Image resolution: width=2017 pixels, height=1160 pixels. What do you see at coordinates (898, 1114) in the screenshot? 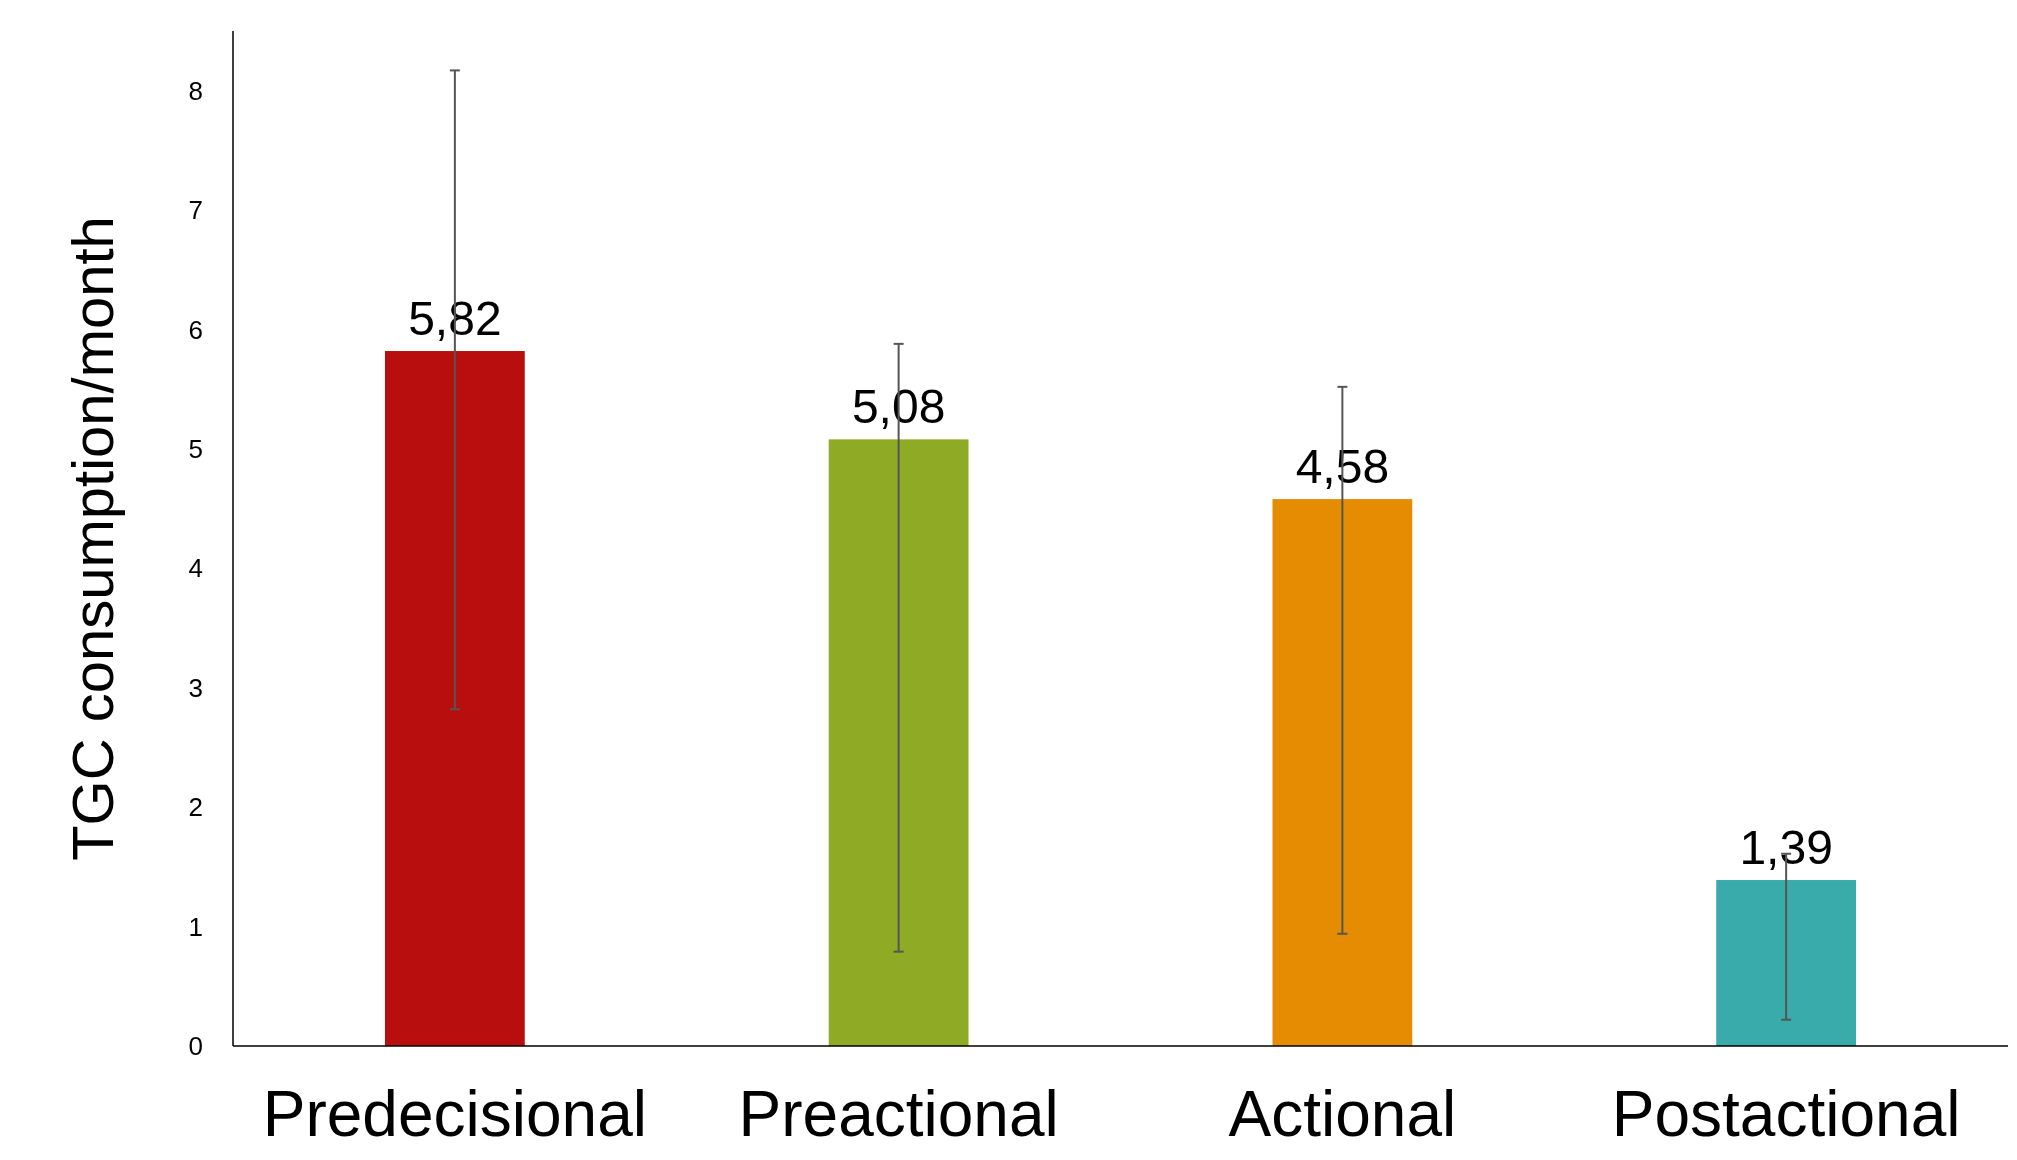
I see `x-tick-label: Preactional` at bounding box center [898, 1114].